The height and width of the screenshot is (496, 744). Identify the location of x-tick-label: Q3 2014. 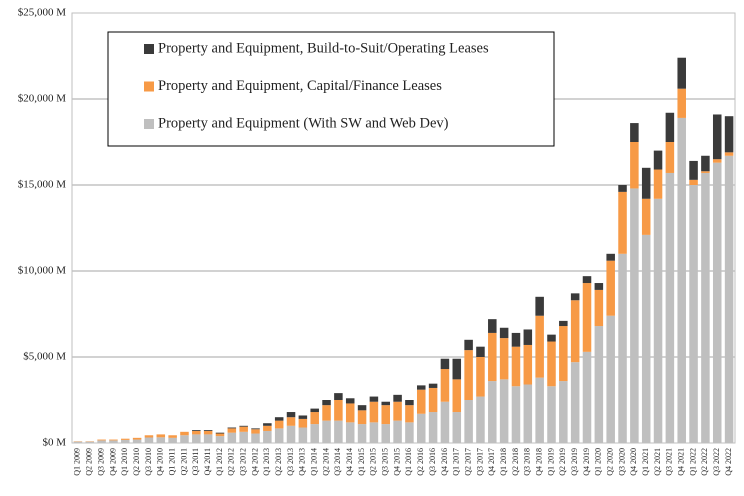
(337, 462).